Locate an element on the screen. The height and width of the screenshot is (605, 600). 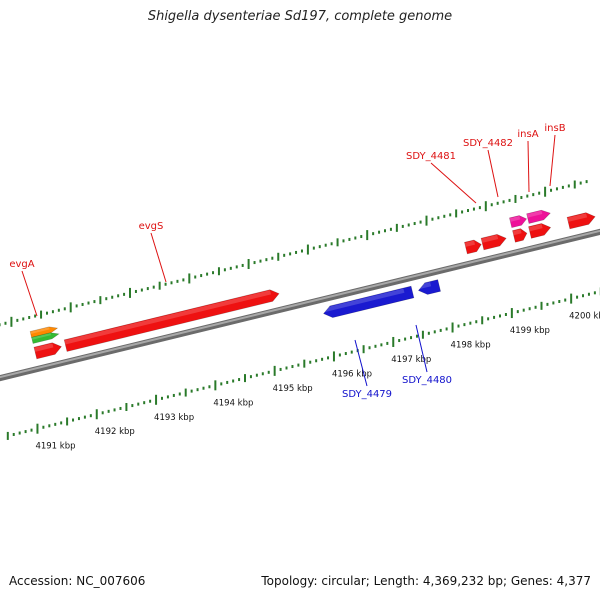
gene-arrow-red-shine is located at coordinates (577, 217).